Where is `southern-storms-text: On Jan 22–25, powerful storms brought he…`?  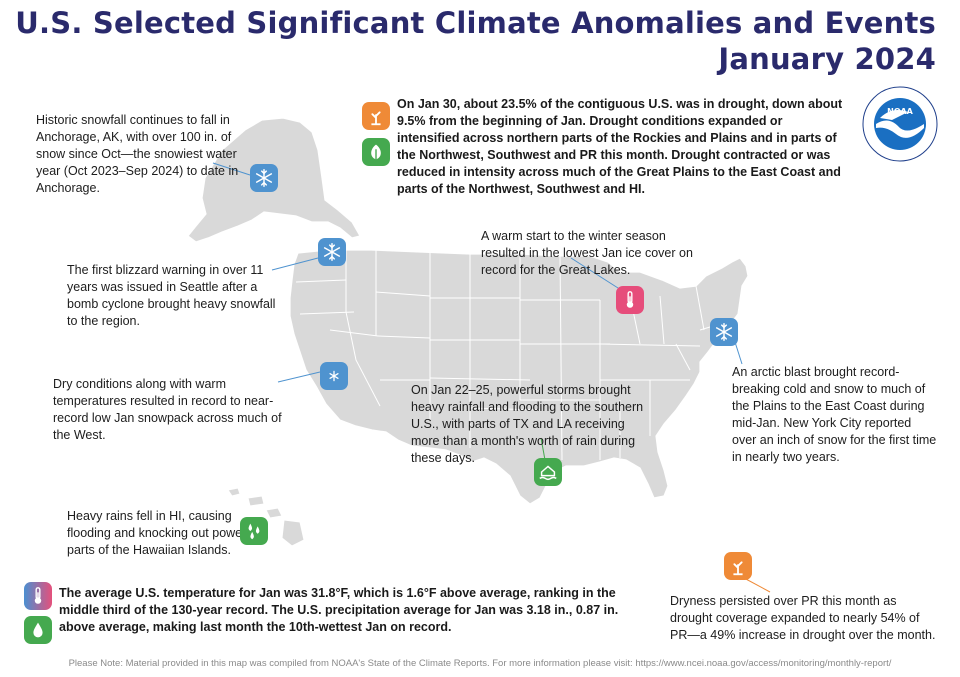 southern-storms-text: On Jan 22–25, powerful storms brought he… is located at coordinates (527, 424).